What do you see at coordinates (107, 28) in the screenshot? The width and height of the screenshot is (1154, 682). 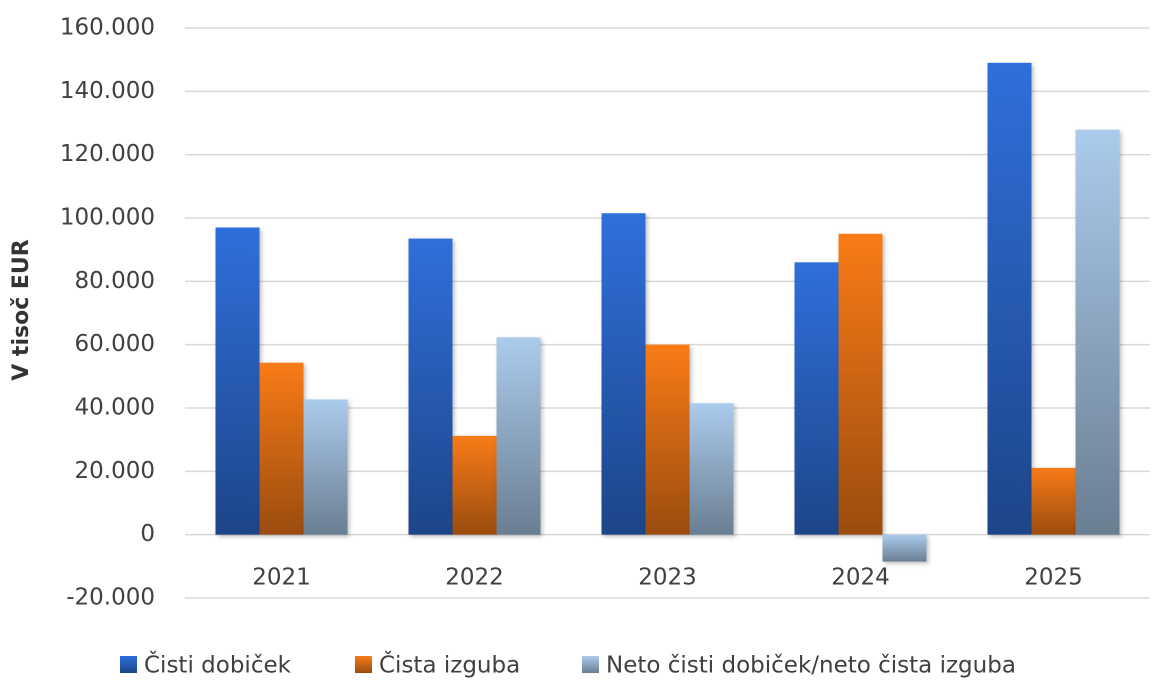 I see `y-tick-label: 160.000` at bounding box center [107, 28].